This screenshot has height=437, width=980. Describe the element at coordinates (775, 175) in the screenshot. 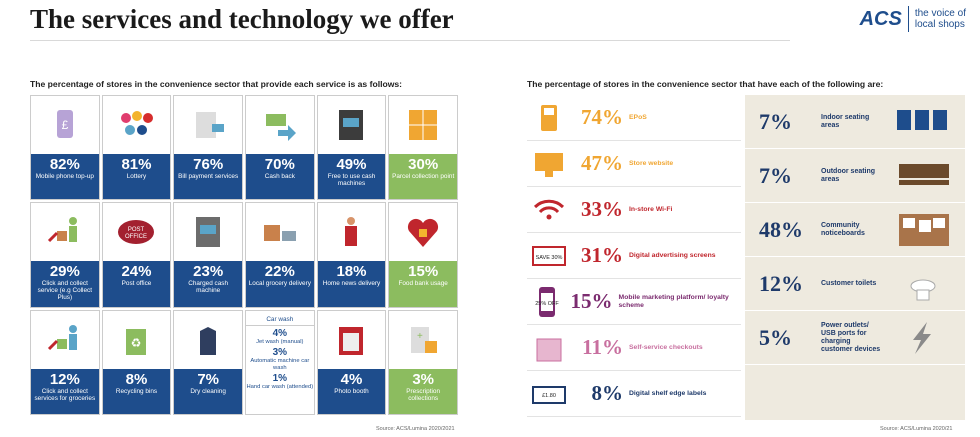

I see `facility-pct: 7%` at that location.